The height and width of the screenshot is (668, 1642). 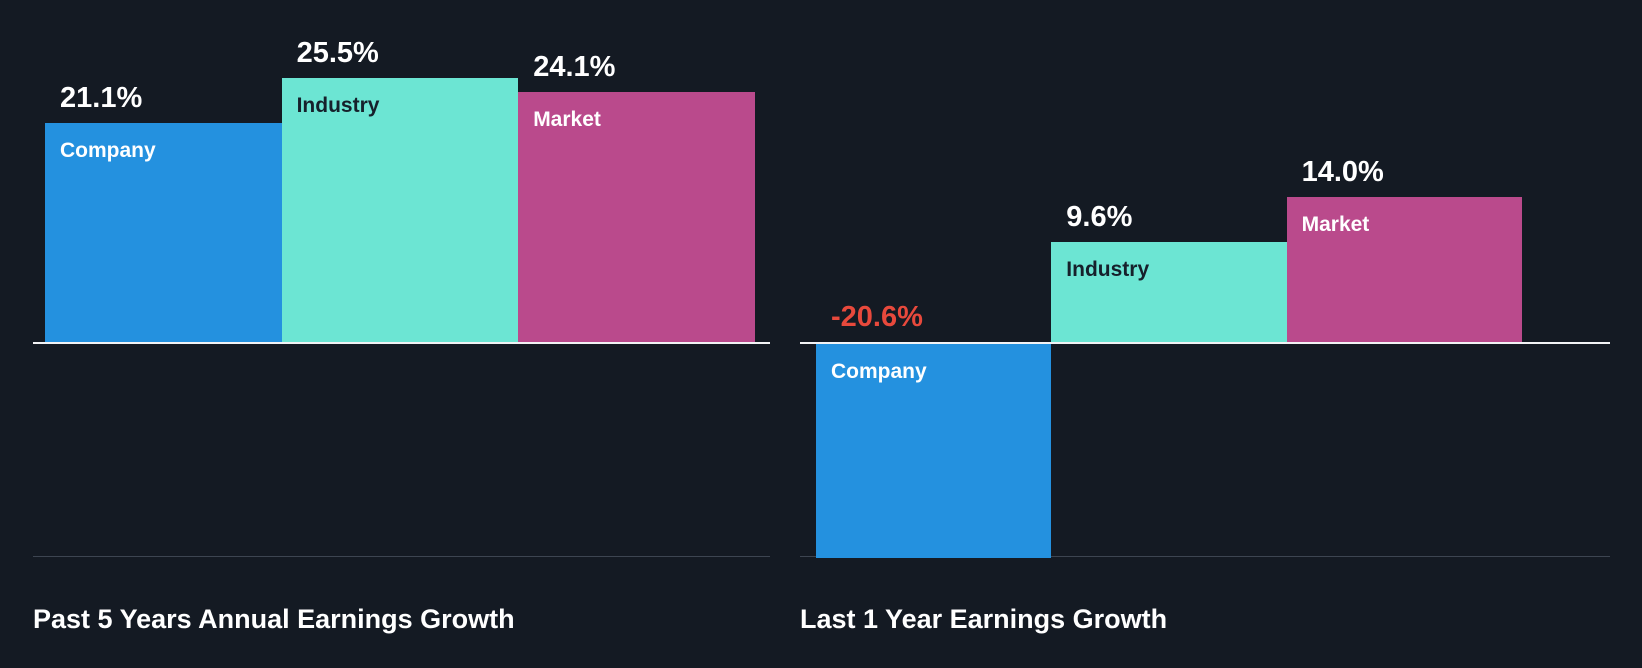 I want to click on bar-value-label-market: 24.1%, so click(x=574, y=67).